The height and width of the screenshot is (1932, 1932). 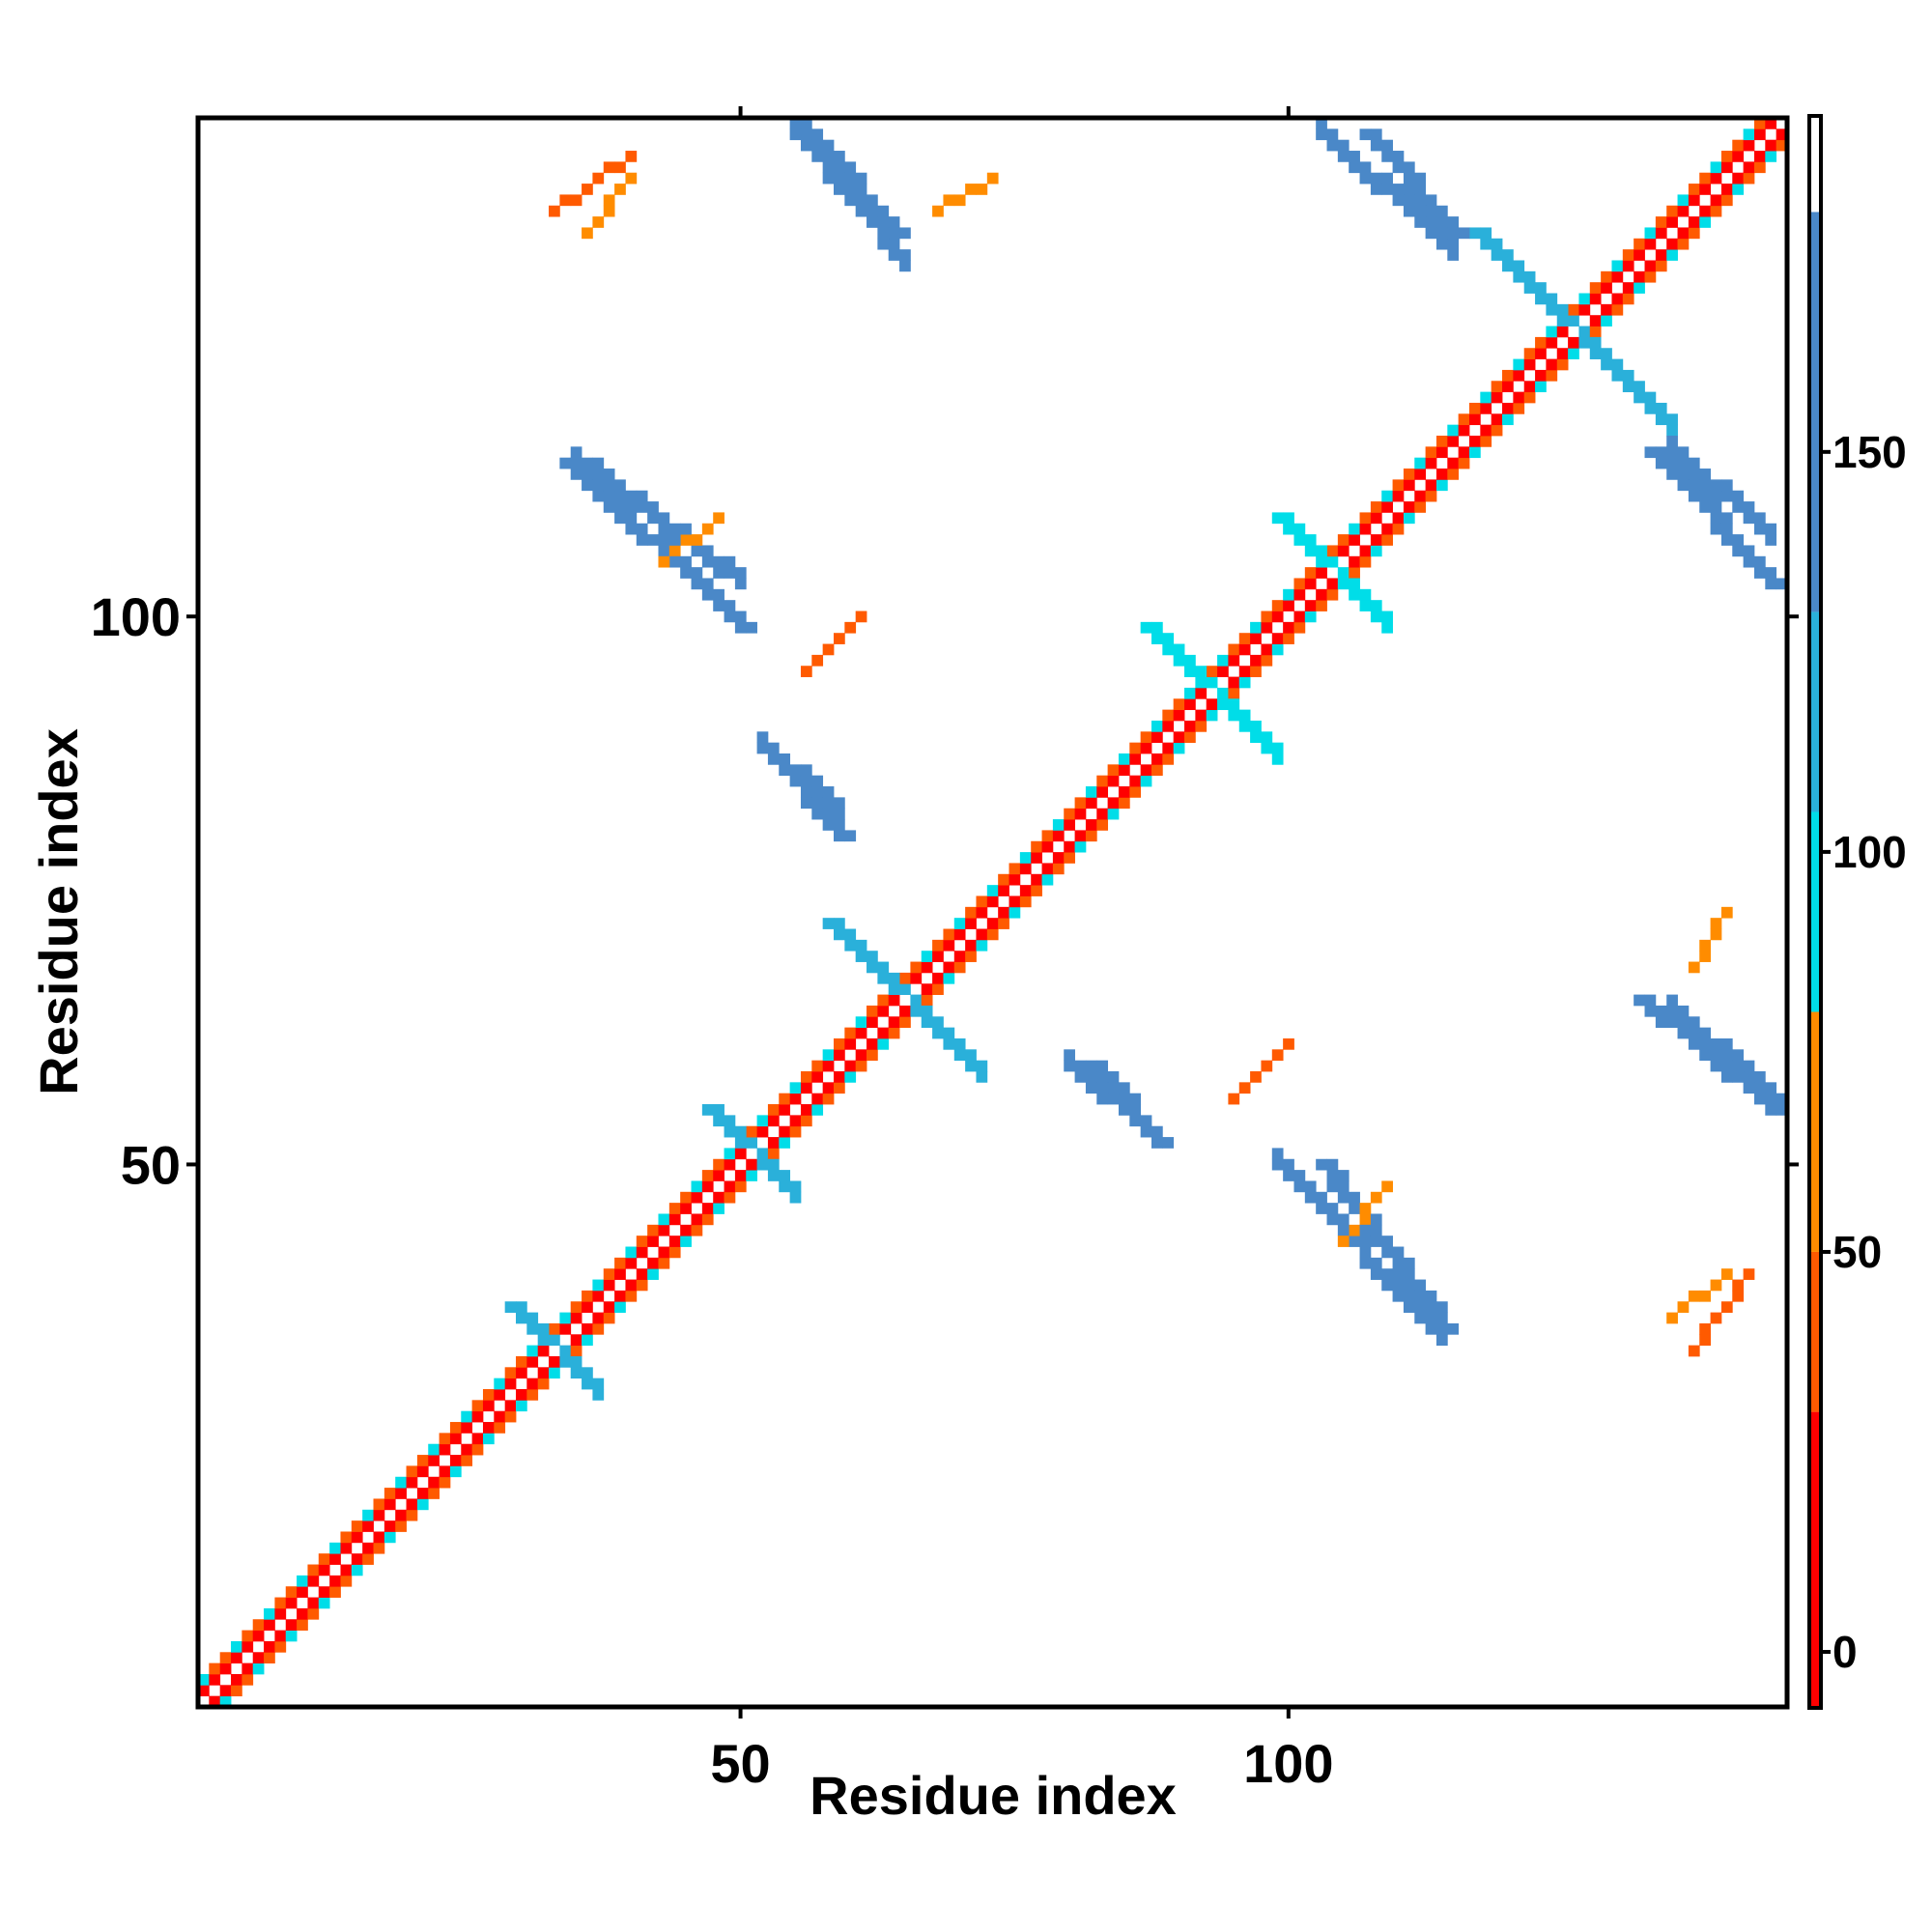 I want to click on x-tick-label: 50, so click(x=740, y=1763).